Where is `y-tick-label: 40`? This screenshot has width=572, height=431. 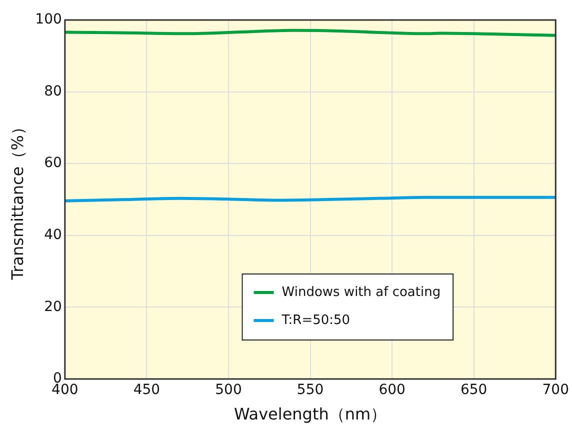 y-tick-label: 40 is located at coordinates (53, 235).